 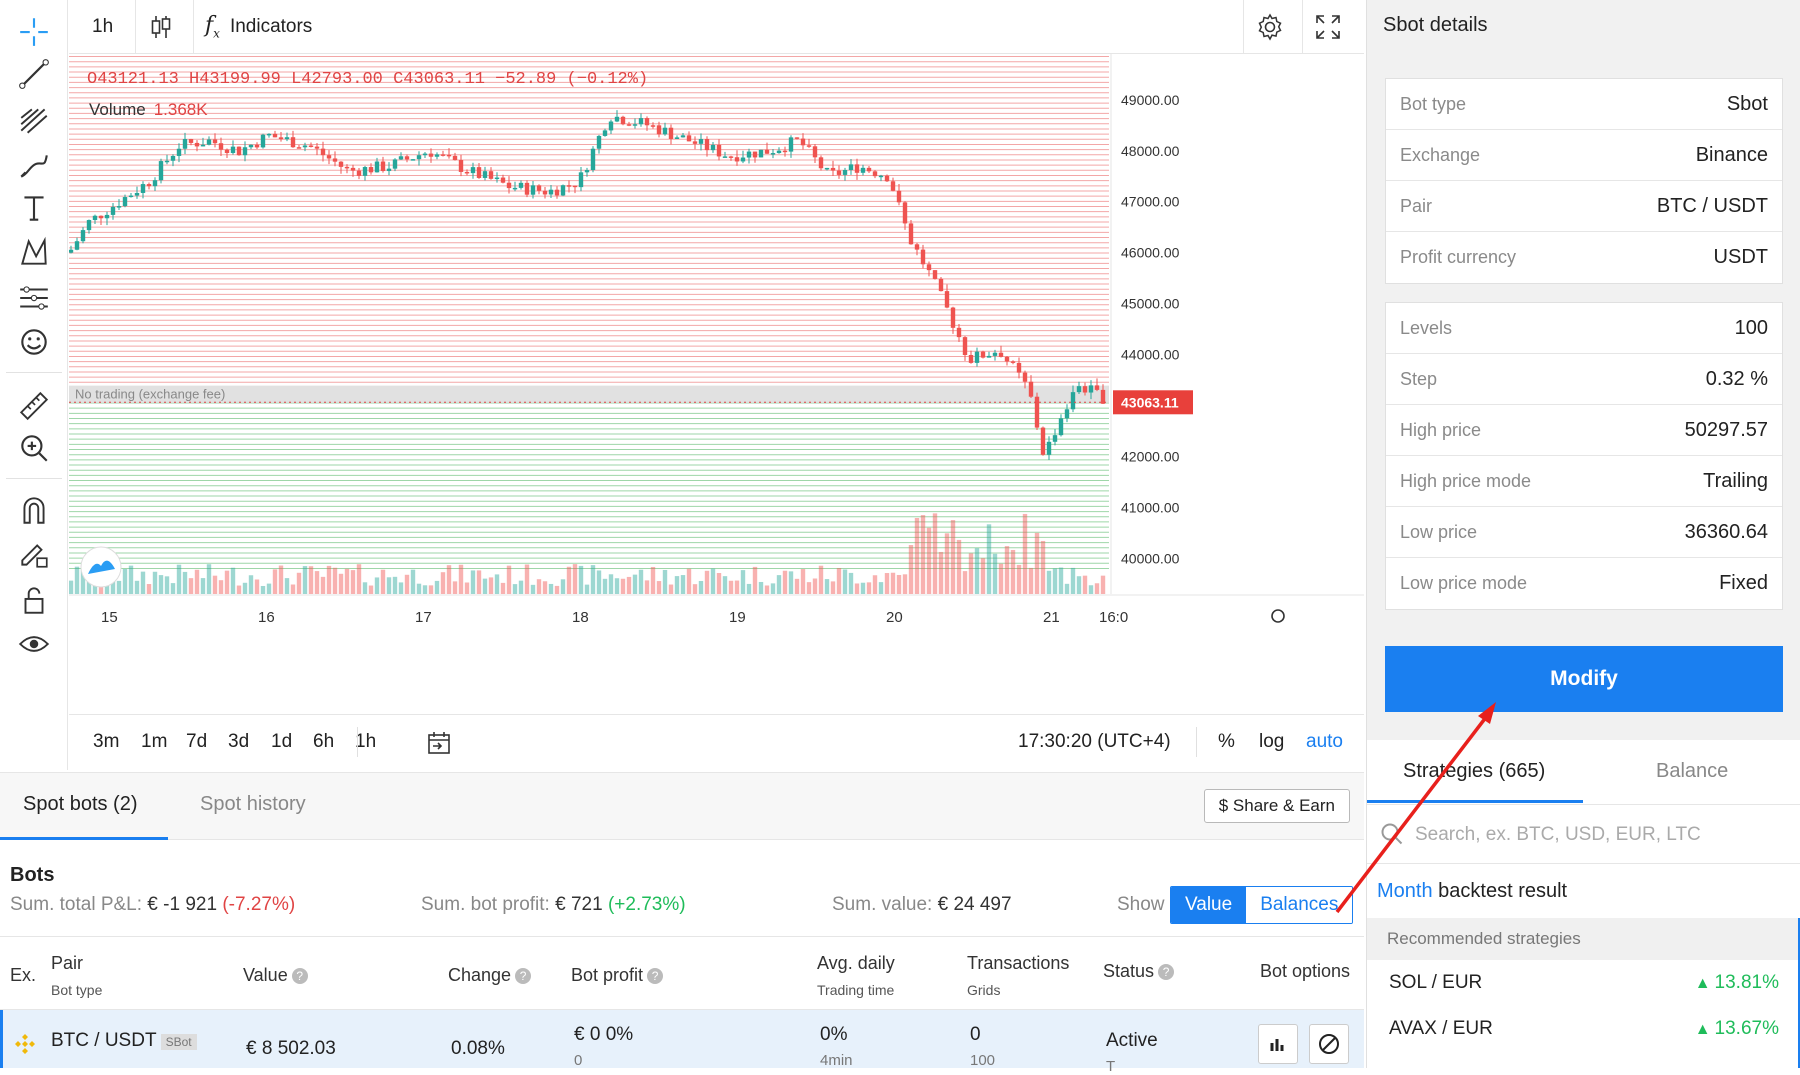 I want to click on detail-value: 50297.57, so click(x=1726, y=429).